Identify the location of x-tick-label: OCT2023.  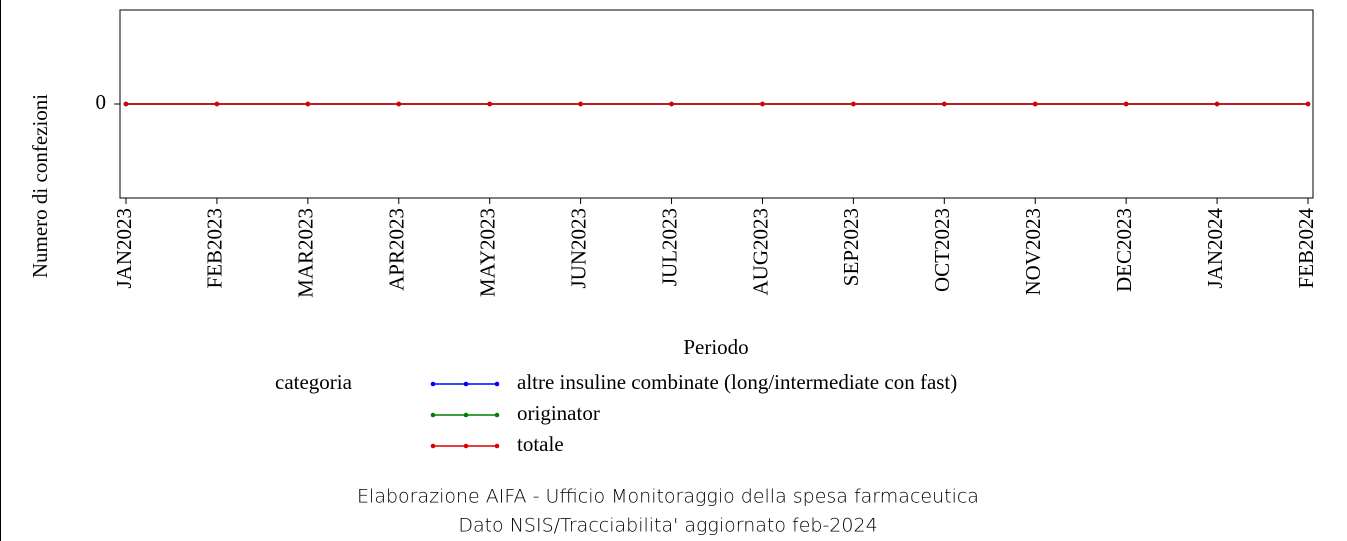
(942, 250).